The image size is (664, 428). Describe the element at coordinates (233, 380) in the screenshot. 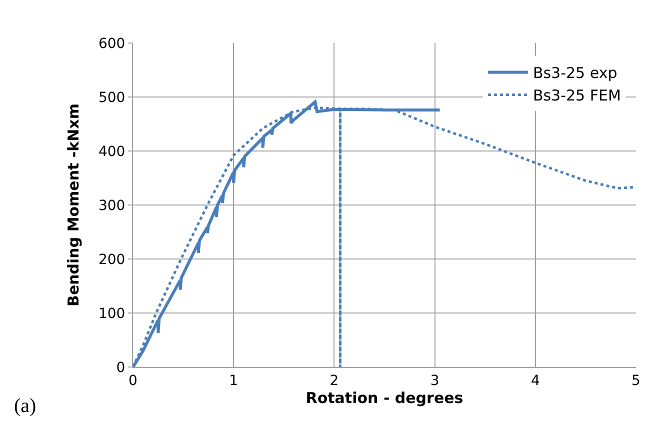

I see `x-tick-label: 1` at that location.